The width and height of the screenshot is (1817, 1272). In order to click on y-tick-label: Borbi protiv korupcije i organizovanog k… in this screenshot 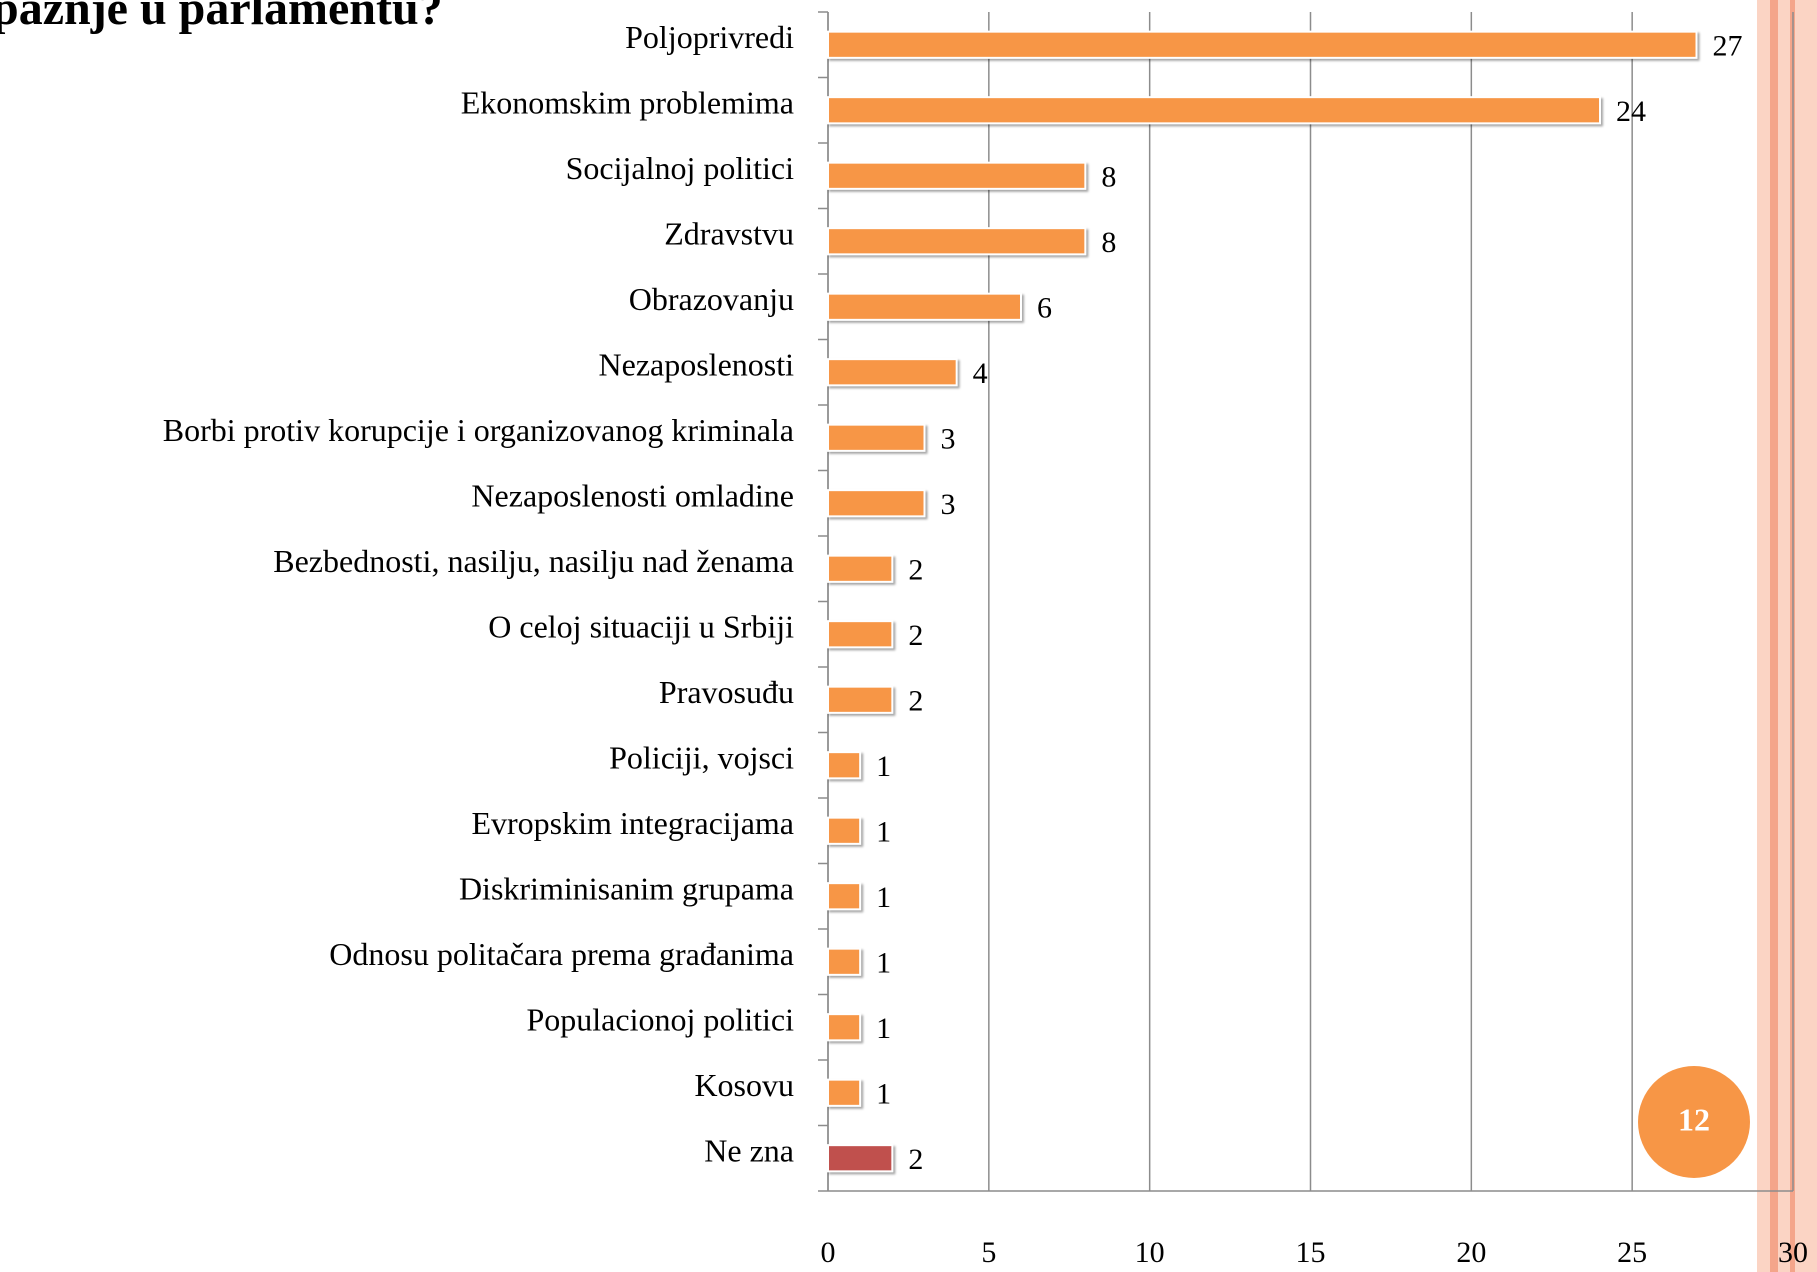, I will do `click(478, 430)`.